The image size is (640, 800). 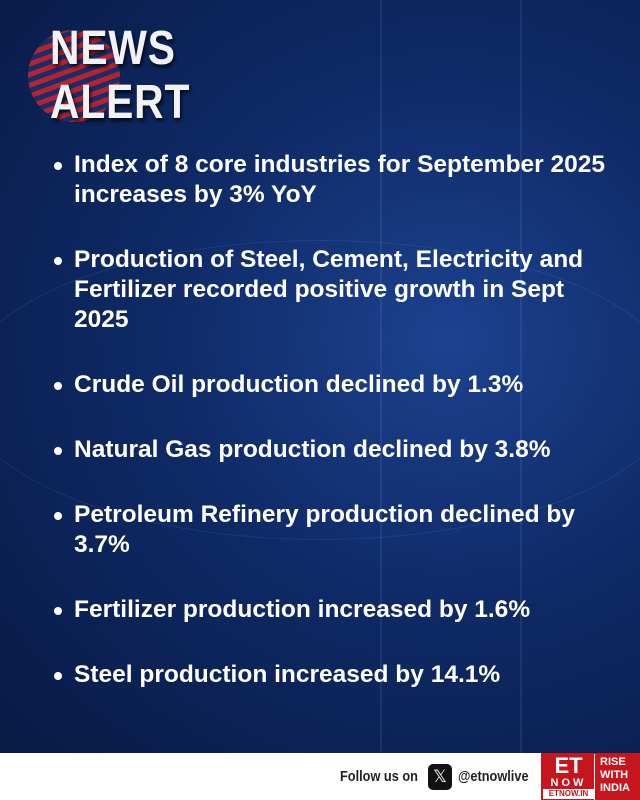 What do you see at coordinates (568, 765) in the screenshot?
I see `brand-et: ET` at bounding box center [568, 765].